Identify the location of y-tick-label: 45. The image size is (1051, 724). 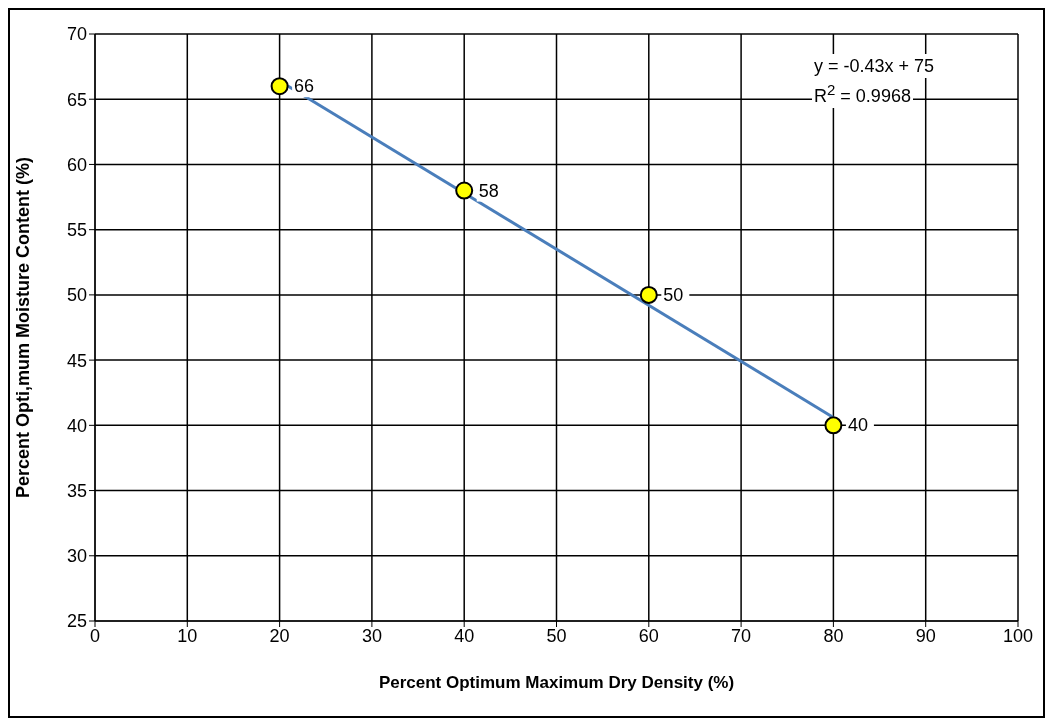
(76, 360).